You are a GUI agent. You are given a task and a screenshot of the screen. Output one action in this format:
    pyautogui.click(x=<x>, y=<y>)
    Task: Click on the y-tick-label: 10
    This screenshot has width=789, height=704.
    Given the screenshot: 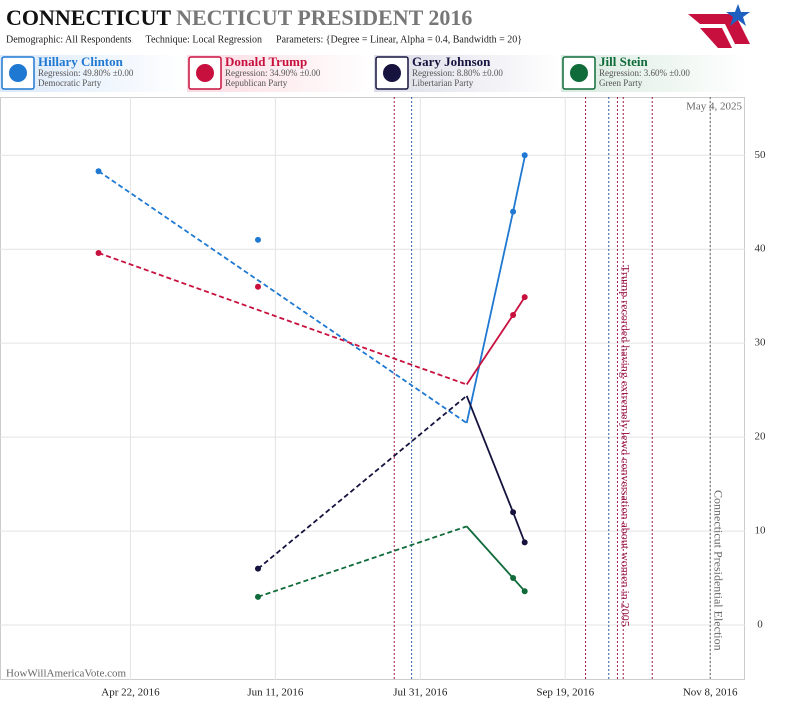 What is the action you would take?
    pyautogui.click(x=761, y=531)
    